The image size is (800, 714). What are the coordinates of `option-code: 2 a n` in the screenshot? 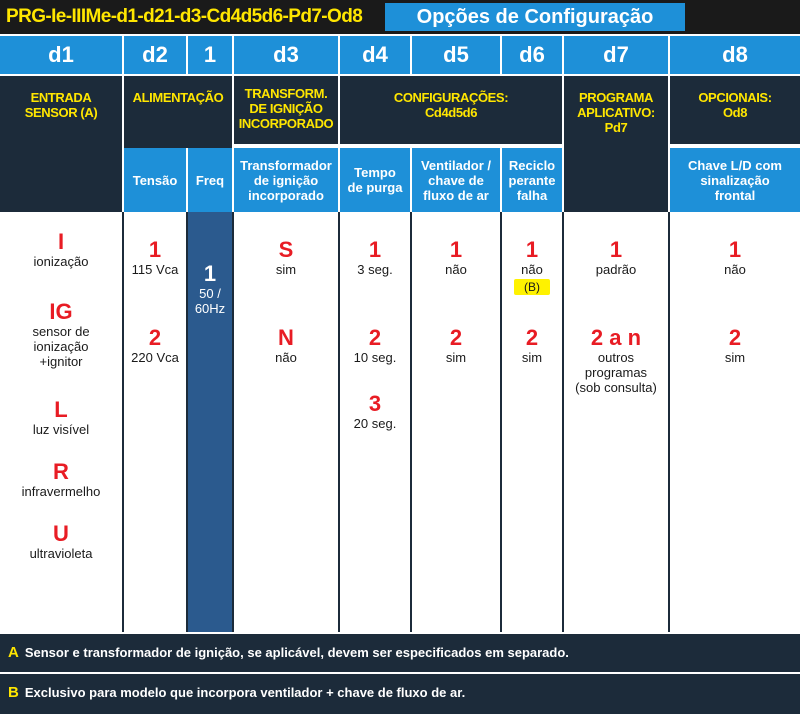 It's located at (616, 337).